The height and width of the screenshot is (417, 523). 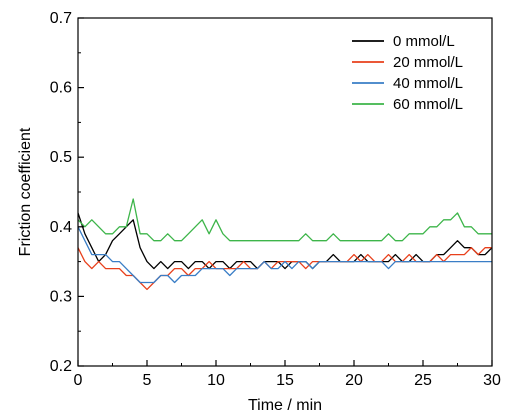 What do you see at coordinates (285, 405) in the screenshot?
I see `x-axis-title: Time / min` at bounding box center [285, 405].